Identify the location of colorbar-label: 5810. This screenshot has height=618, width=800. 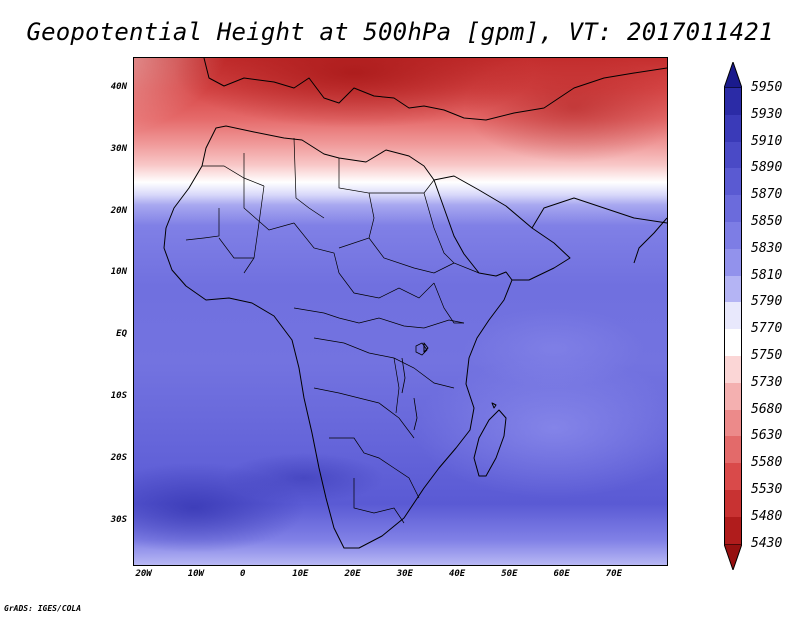
(767, 275).